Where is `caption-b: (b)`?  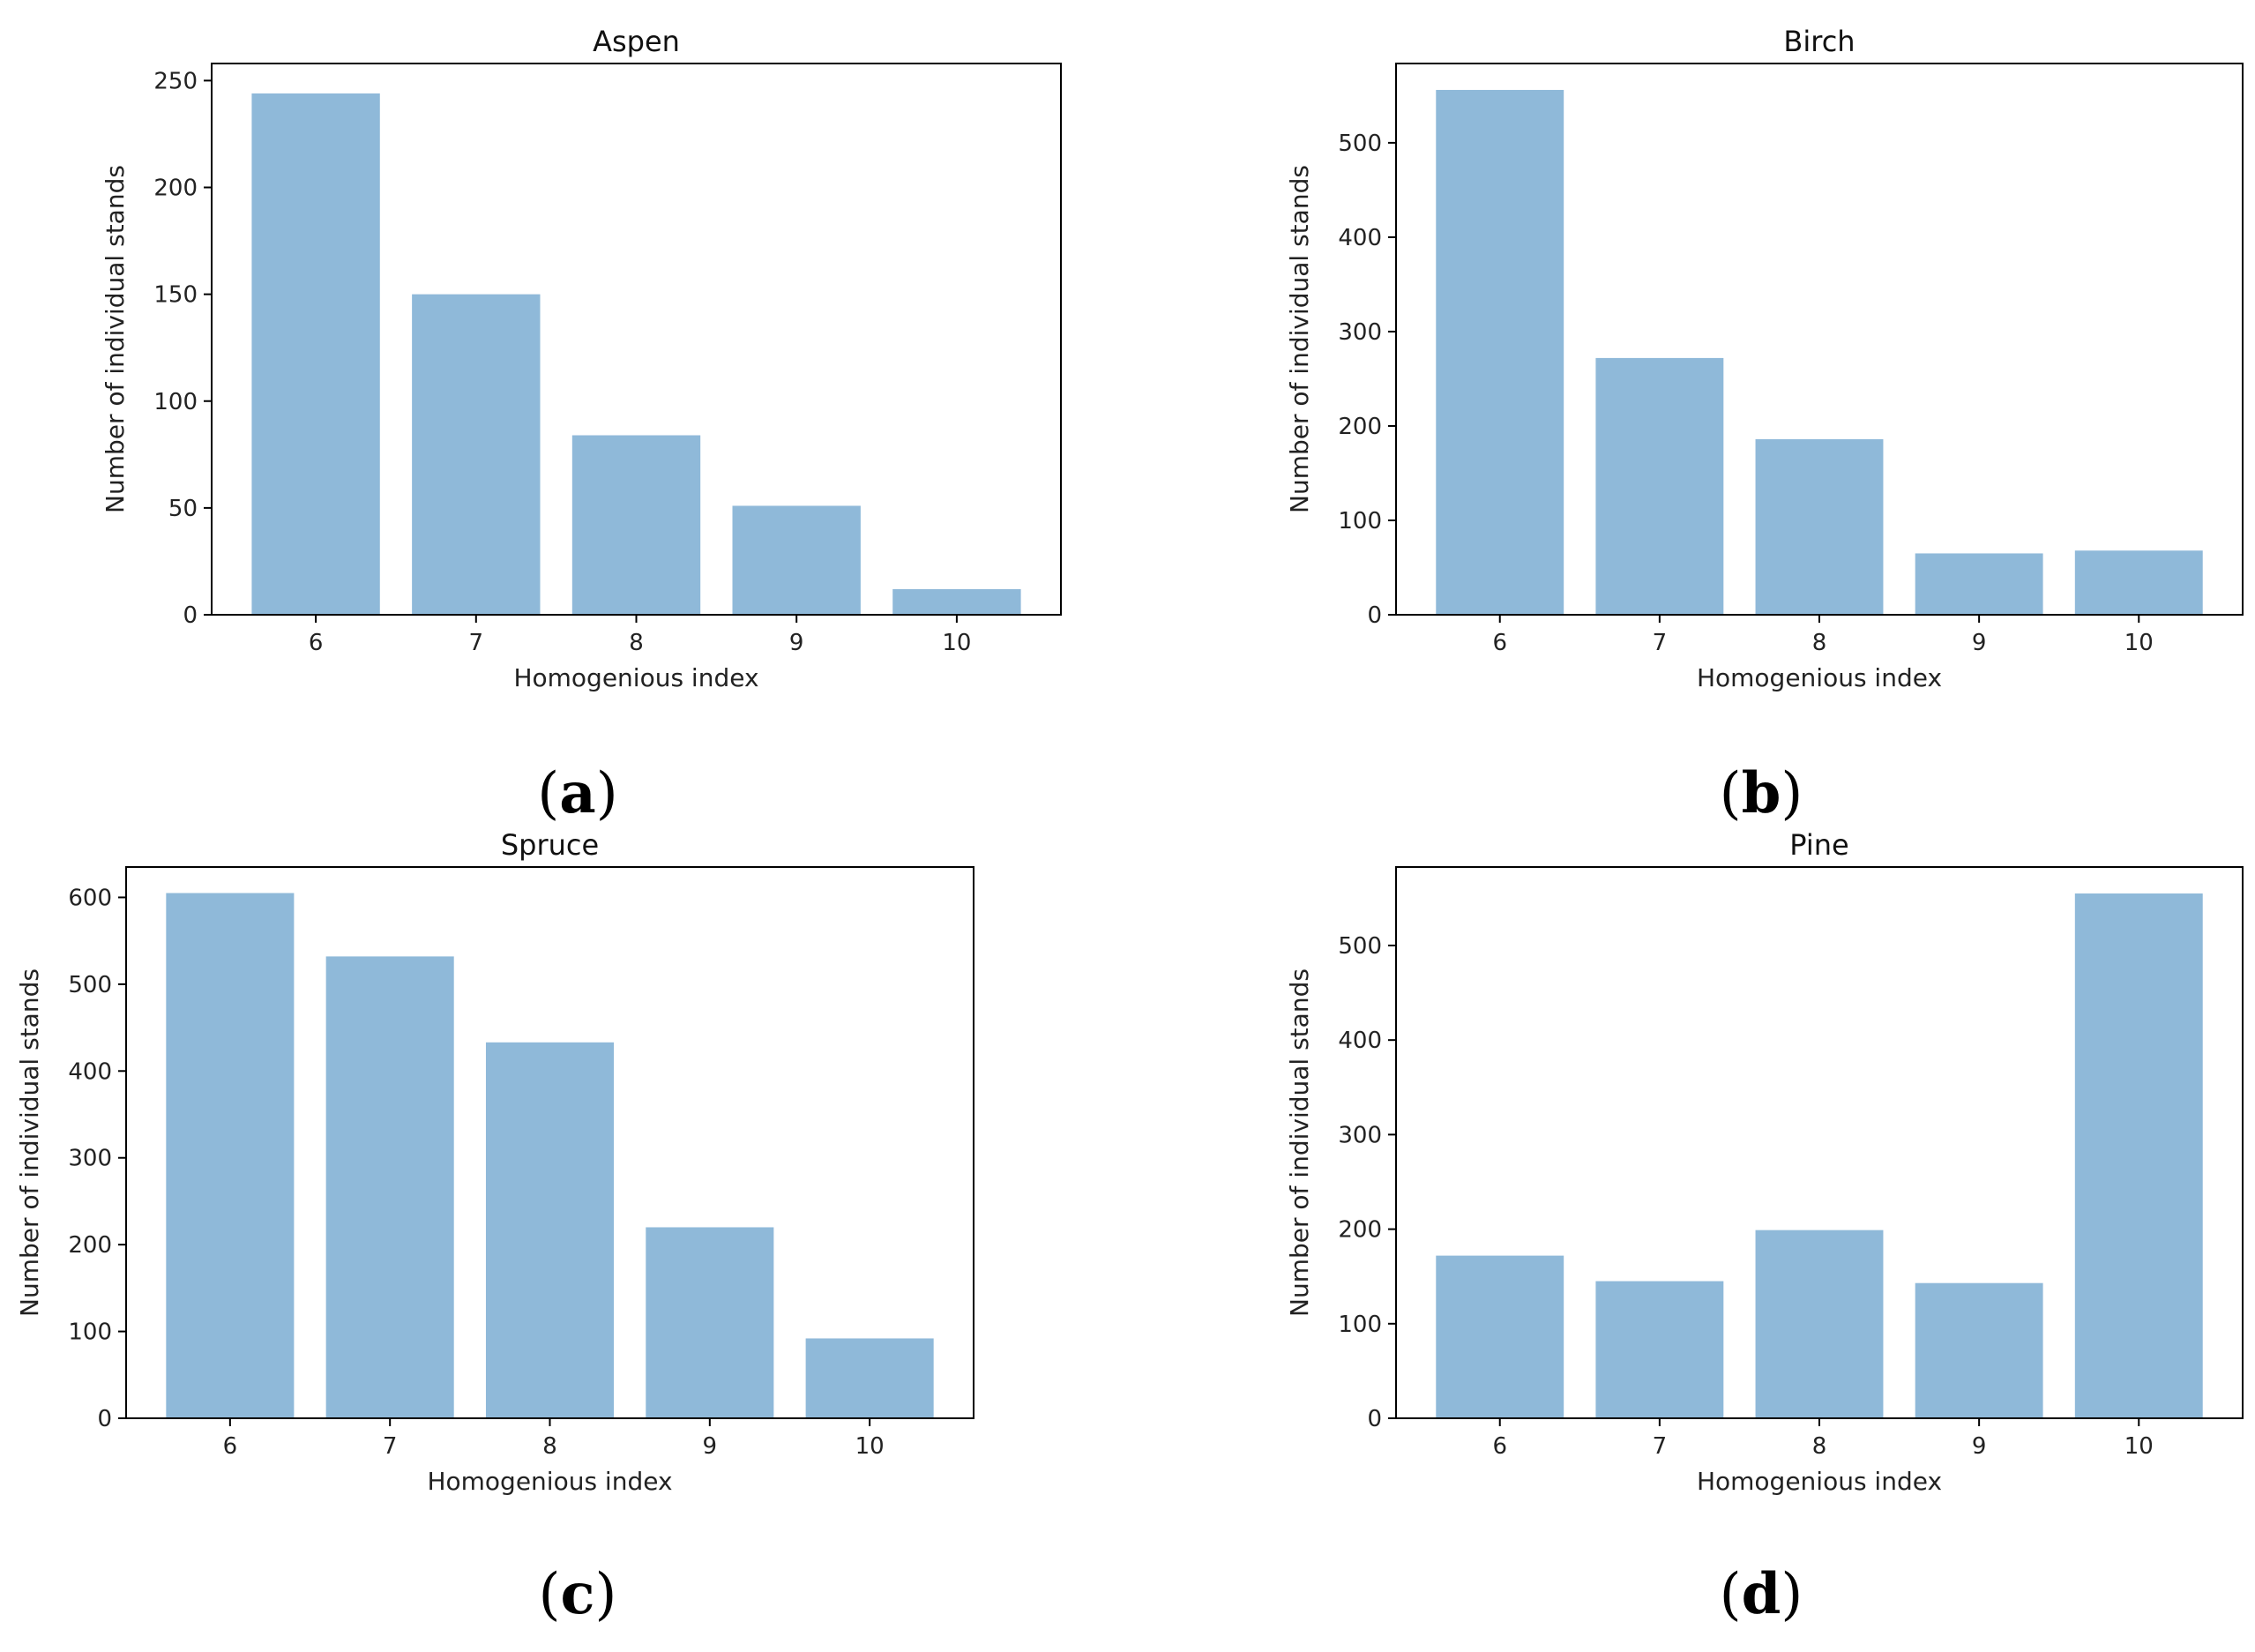
caption-b: (b) is located at coordinates (1761, 793).